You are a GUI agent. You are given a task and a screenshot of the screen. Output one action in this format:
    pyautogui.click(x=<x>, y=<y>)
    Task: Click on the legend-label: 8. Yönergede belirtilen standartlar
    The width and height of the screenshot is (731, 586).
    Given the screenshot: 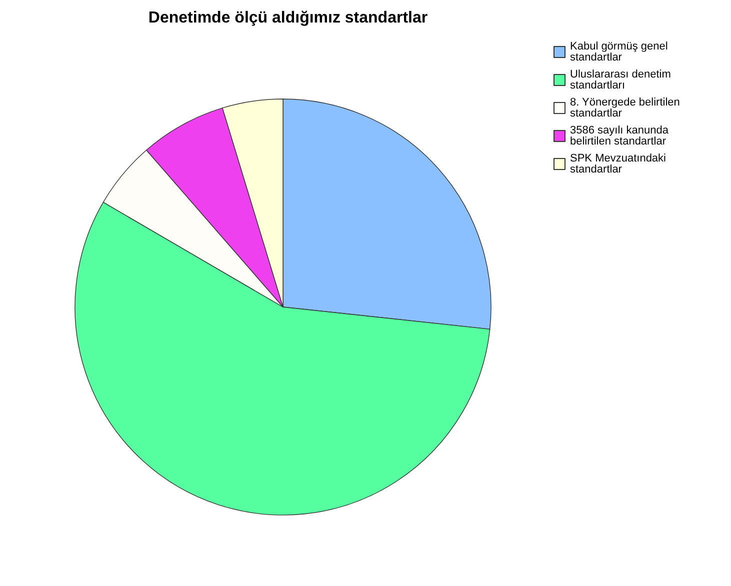 What is the action you would take?
    pyautogui.click(x=626, y=108)
    